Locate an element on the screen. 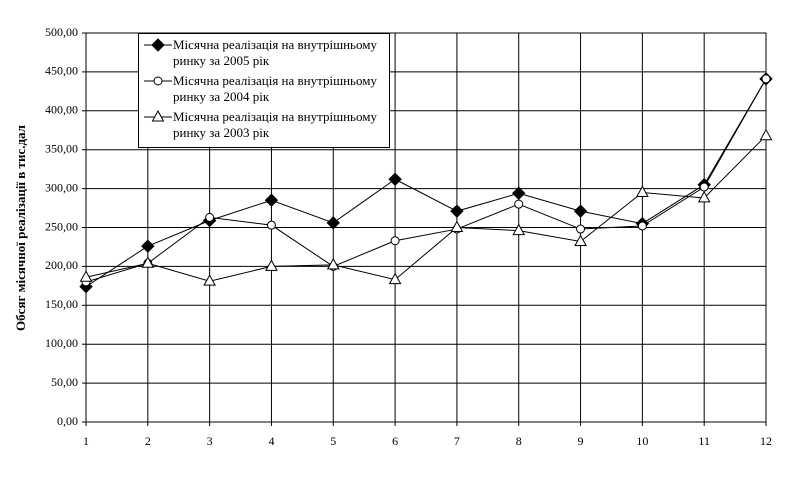 The height and width of the screenshot is (482, 800). x-tick-label: 11 is located at coordinates (704, 441).